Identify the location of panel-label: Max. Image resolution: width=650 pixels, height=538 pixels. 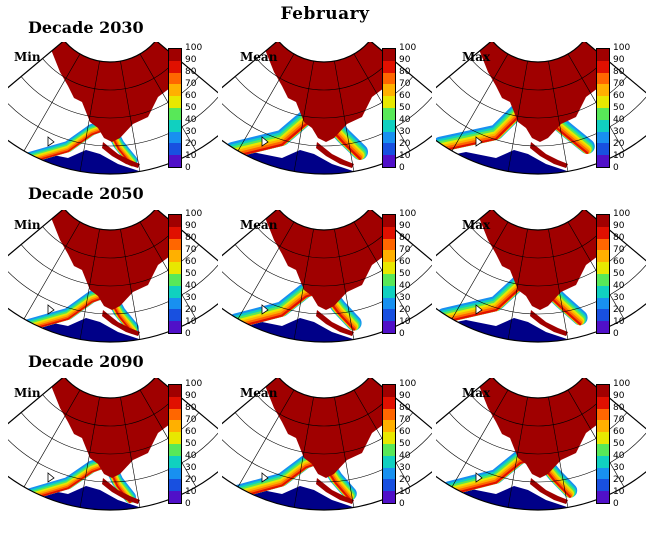
(476, 57).